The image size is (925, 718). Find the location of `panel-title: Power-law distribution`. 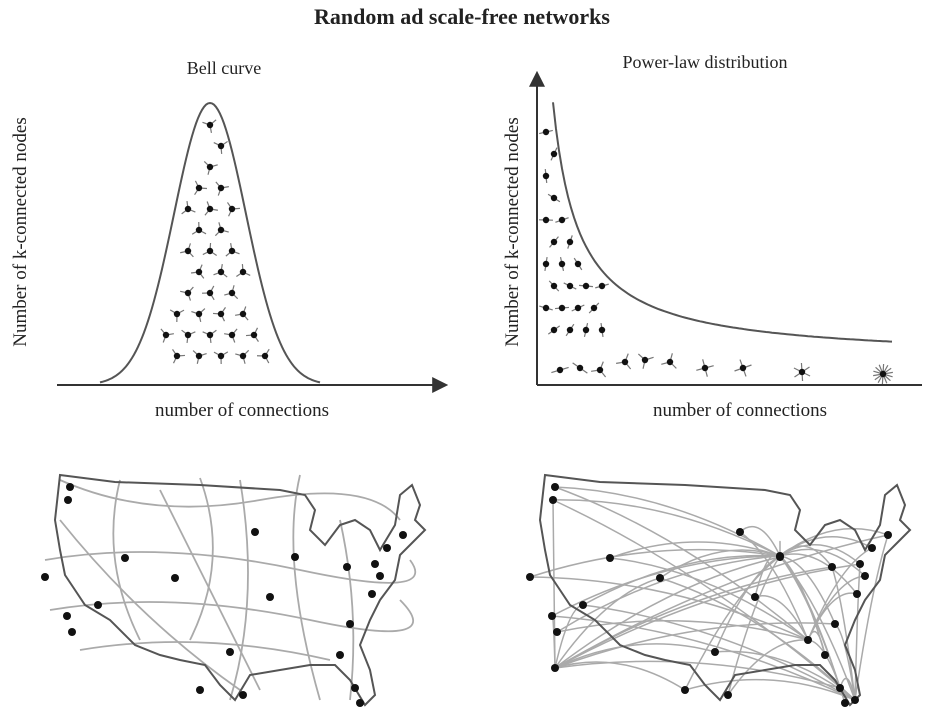

panel-title: Power-law distribution is located at coordinates (704, 62).